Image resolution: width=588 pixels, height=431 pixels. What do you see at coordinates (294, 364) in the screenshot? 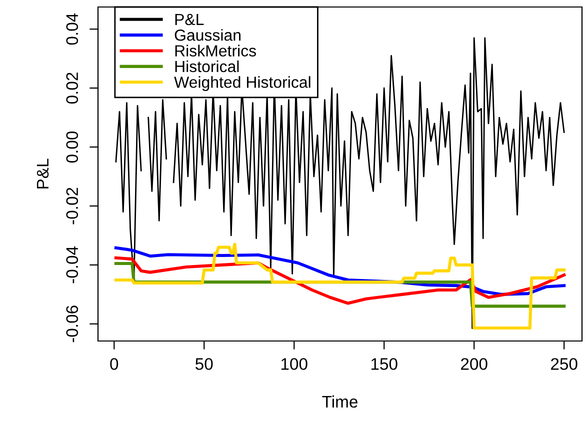
I see `x-tick-label: 100` at bounding box center [294, 364].